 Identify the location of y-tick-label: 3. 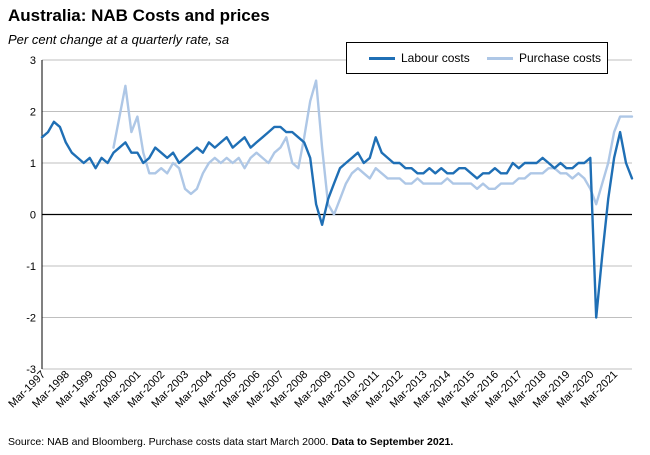
(33, 61).